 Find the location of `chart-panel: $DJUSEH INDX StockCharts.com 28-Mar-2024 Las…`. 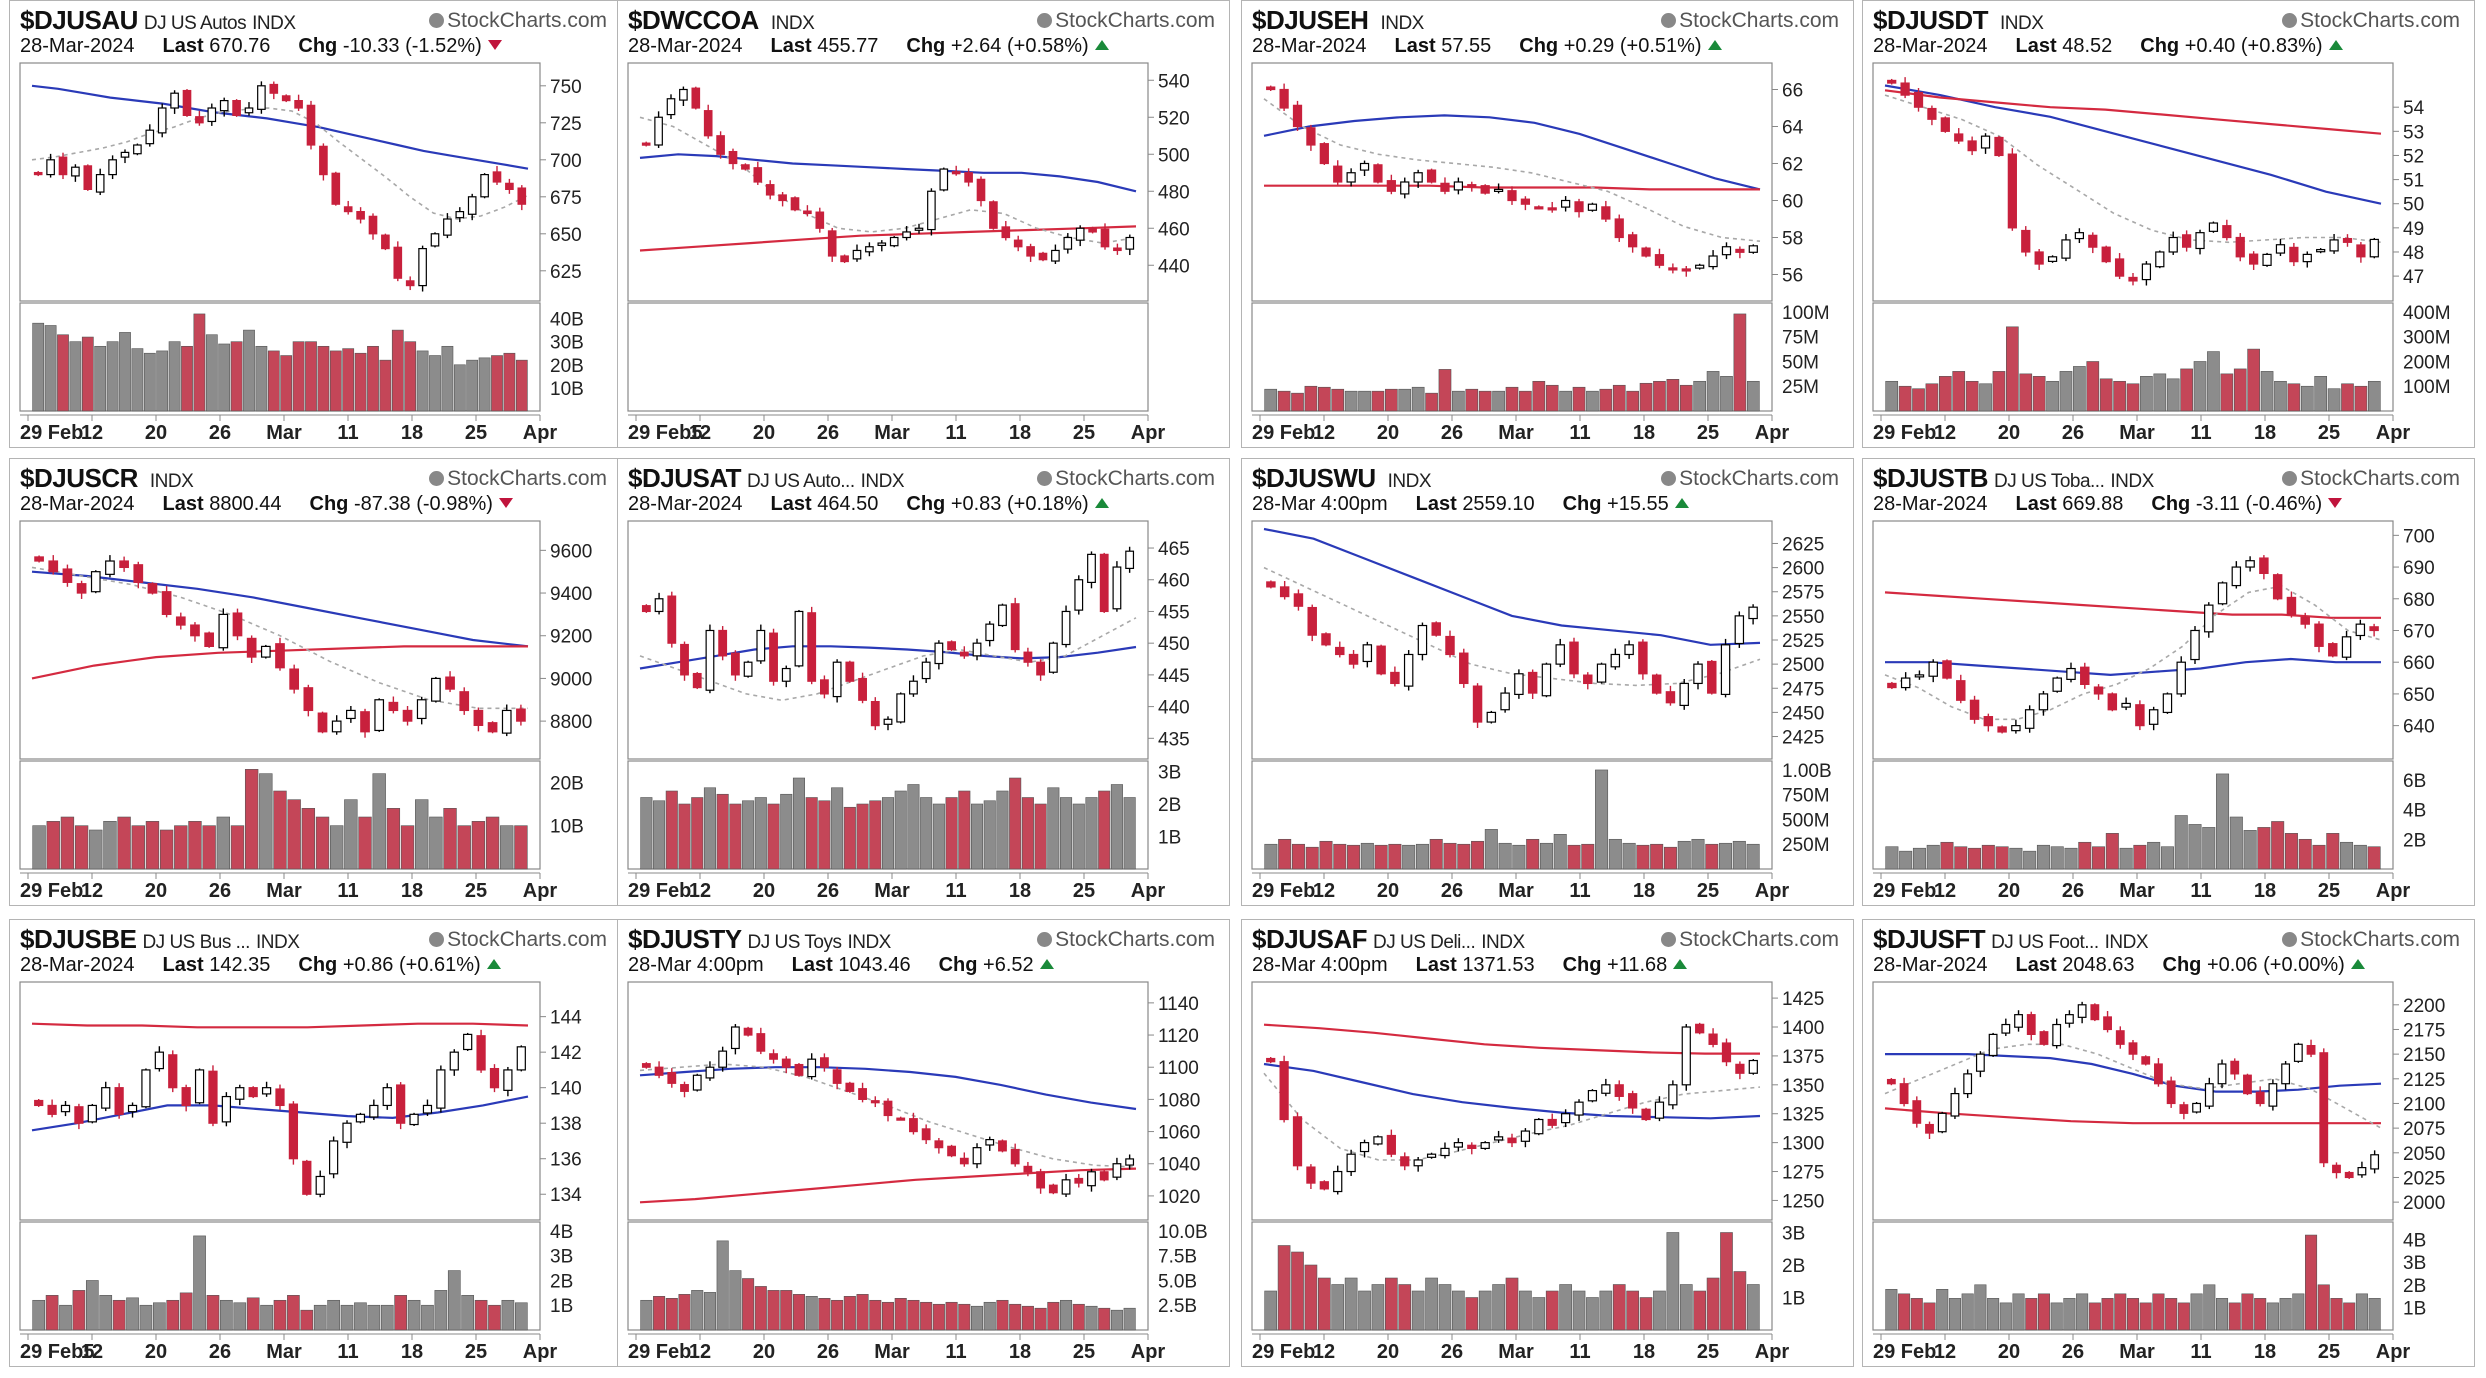

chart-panel: $DJUSEH INDX StockCharts.com 28-Mar-2024 Las… is located at coordinates (1547, 224).